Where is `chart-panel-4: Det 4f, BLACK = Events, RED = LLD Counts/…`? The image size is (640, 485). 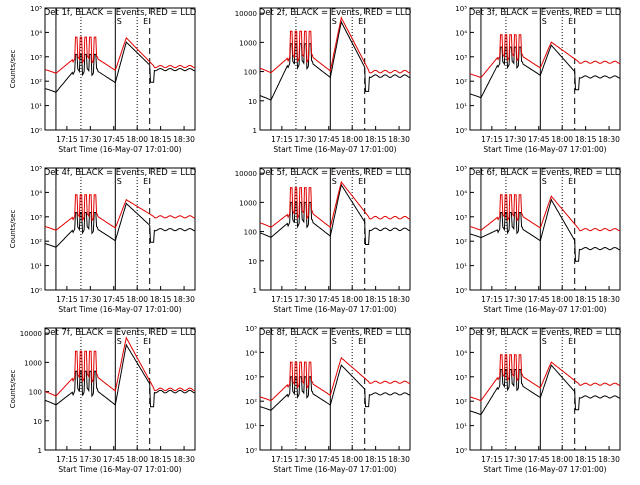 chart-panel-4: Det 4f, BLACK = Events, RED = LLD Counts/… is located at coordinates (103, 239).